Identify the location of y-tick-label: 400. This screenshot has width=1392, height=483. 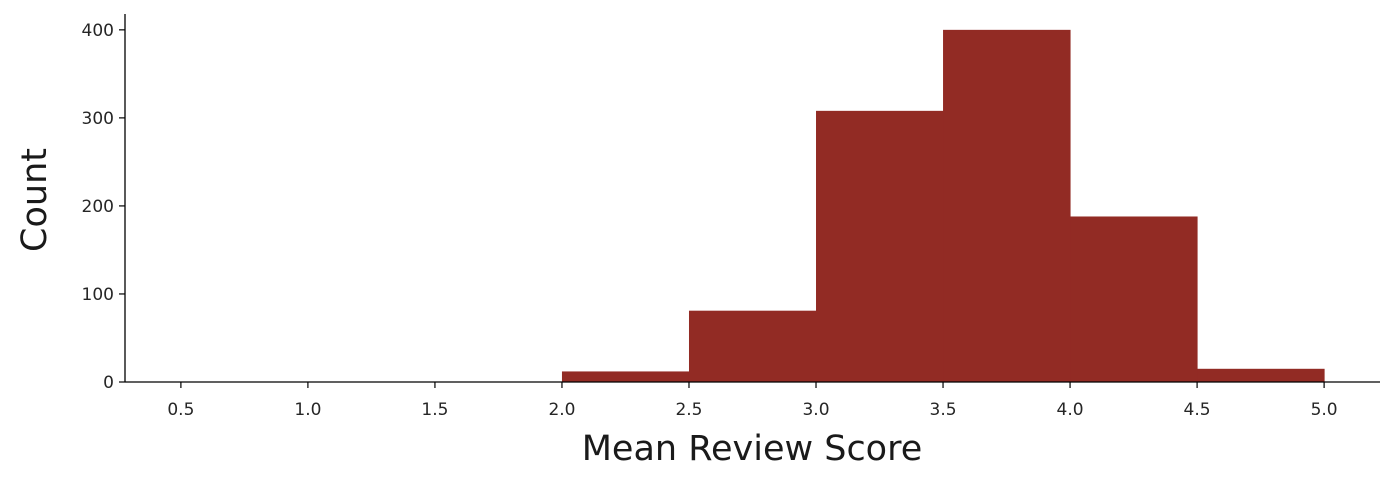
(98, 31).